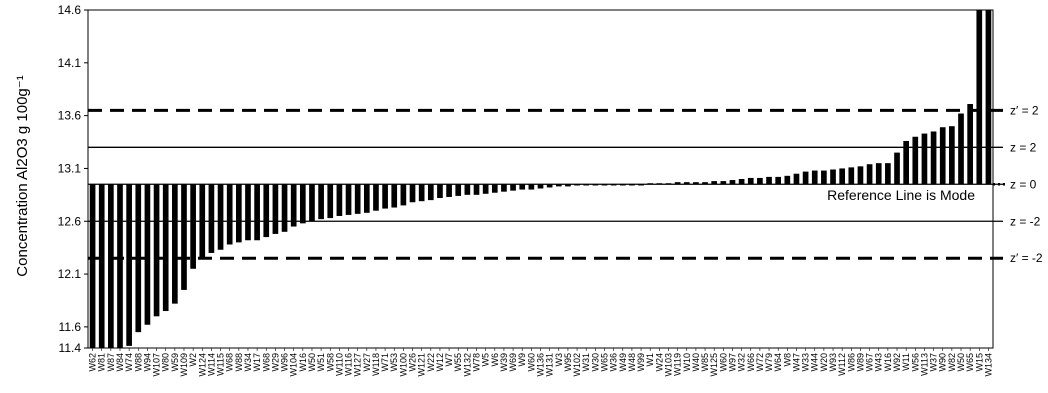  What do you see at coordinates (705, 362) in the screenshot?
I see `x-category-label: W85` at bounding box center [705, 362].